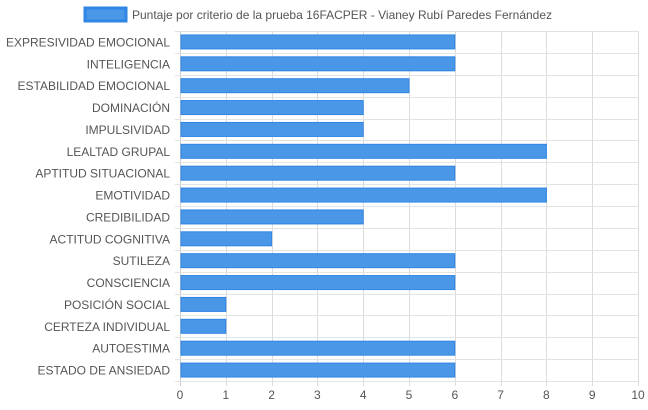 This screenshot has width=648, height=410. What do you see at coordinates (104, 371) in the screenshot?
I see `category-label: ESTADO DE ANSIEDAD` at bounding box center [104, 371].